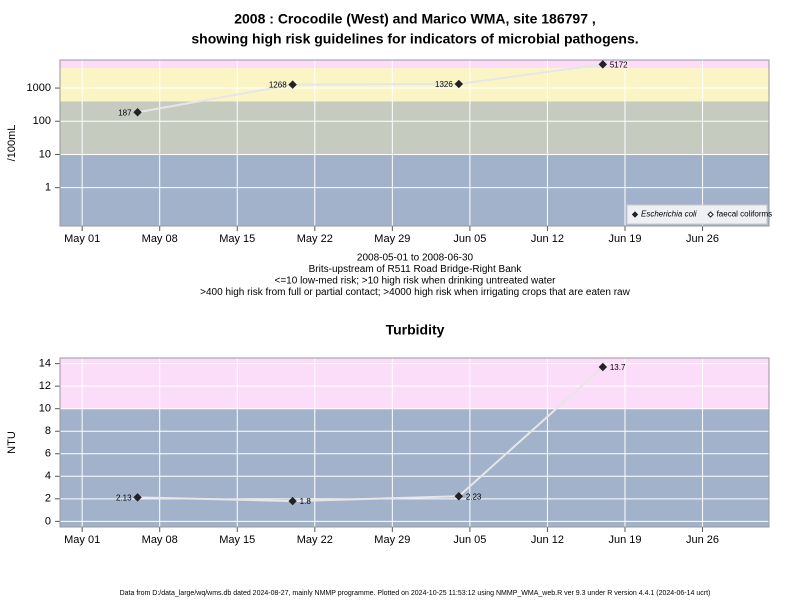 This screenshot has width=800, height=600. Describe the element at coordinates (306, 501) in the screenshot. I see `data-label: 1.8` at that location.